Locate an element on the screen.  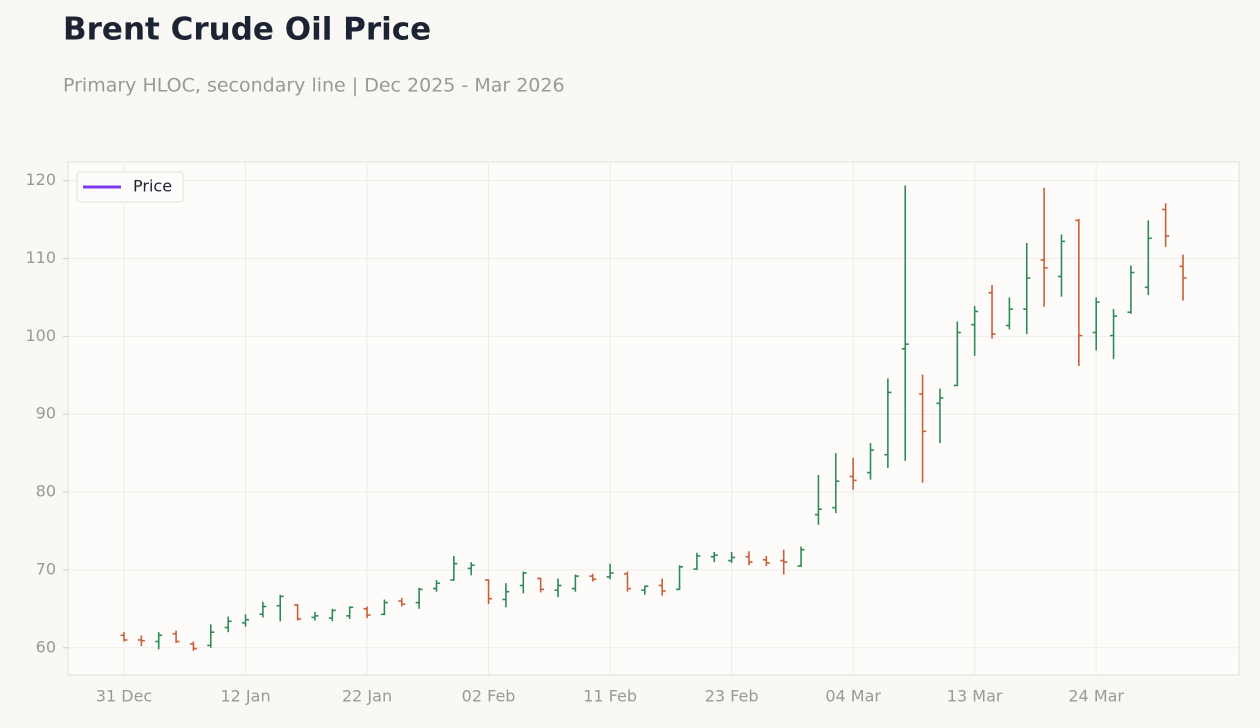
y-tick-label: 100 is located at coordinates (40, 335).